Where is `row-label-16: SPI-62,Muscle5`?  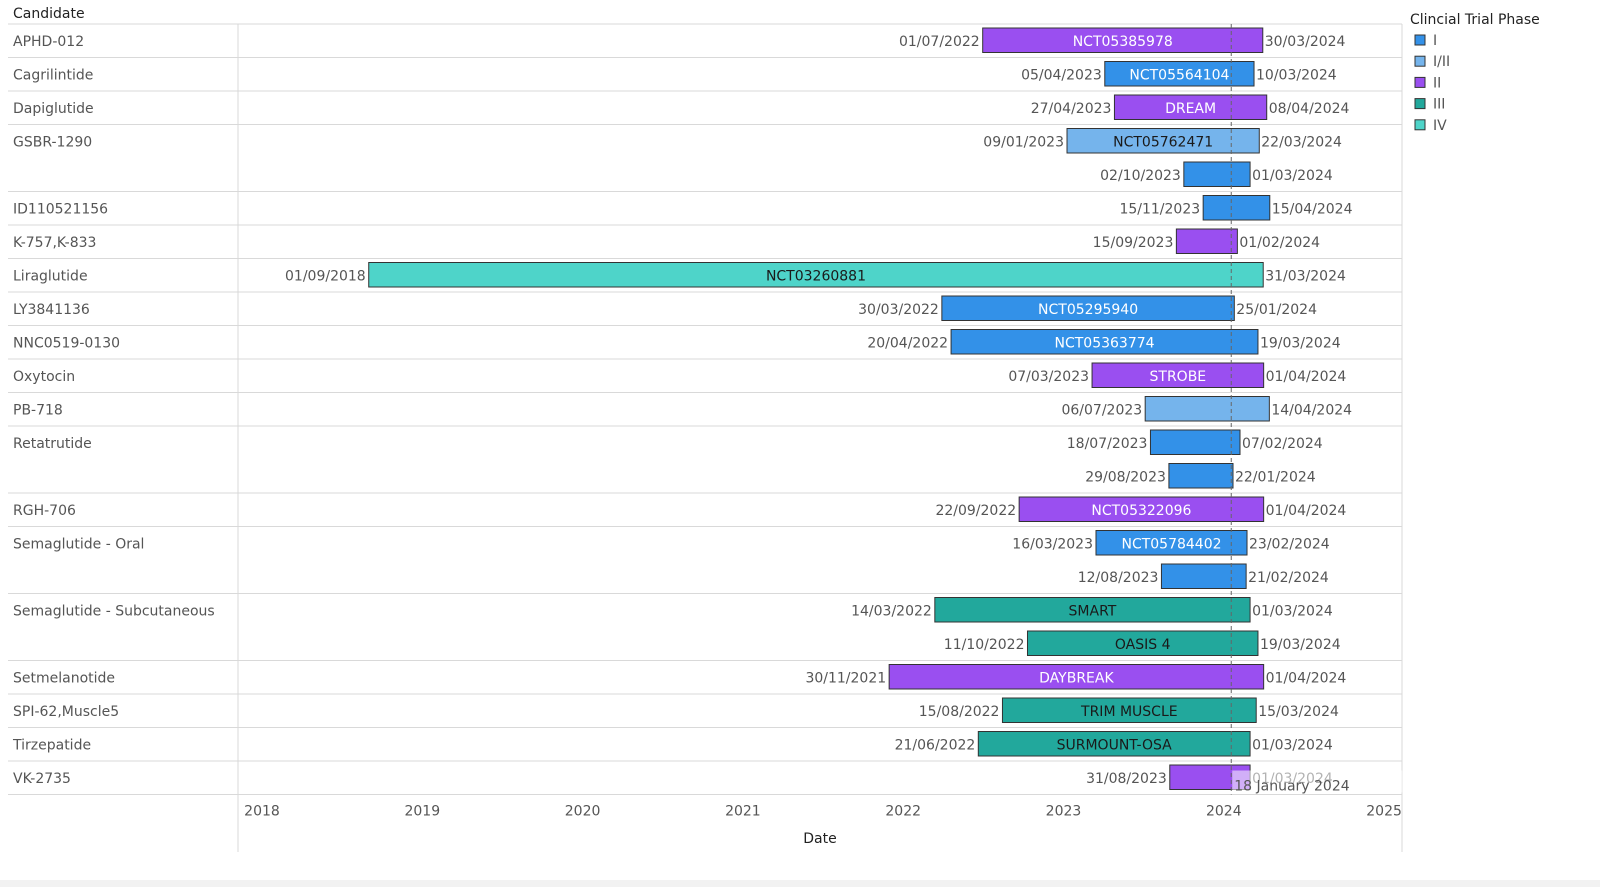 row-label-16: SPI-62,Muscle5 is located at coordinates (66, 712).